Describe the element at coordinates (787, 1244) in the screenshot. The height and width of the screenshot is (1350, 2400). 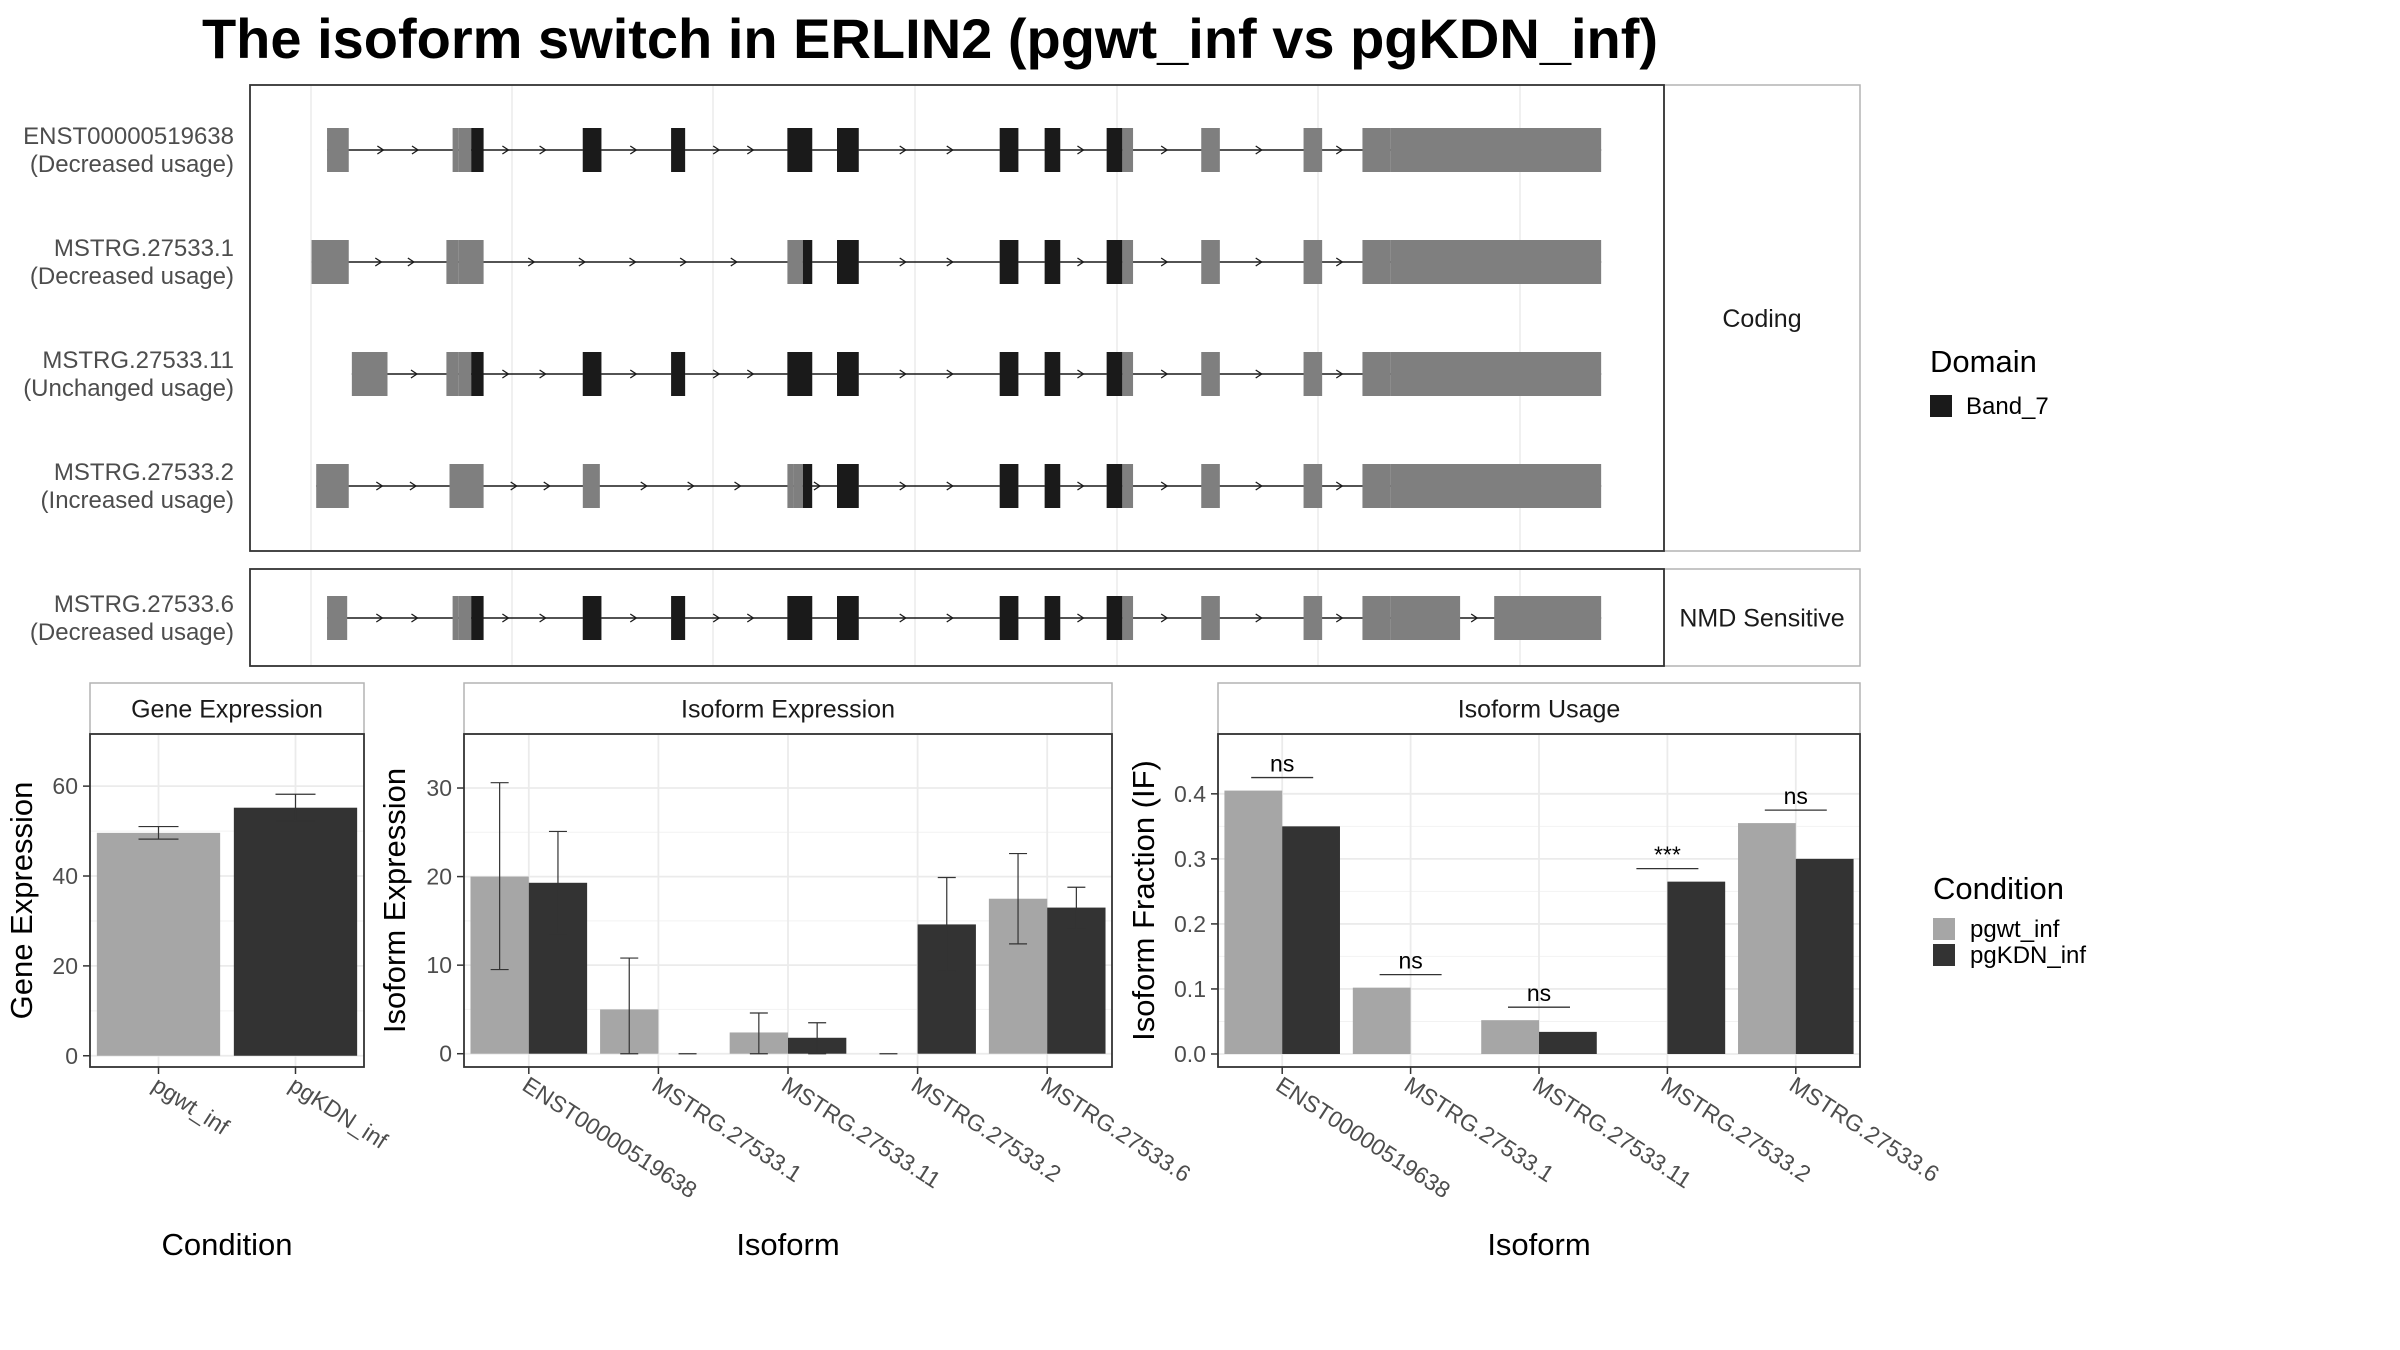
I see `x-axis-title: Isoform` at that location.